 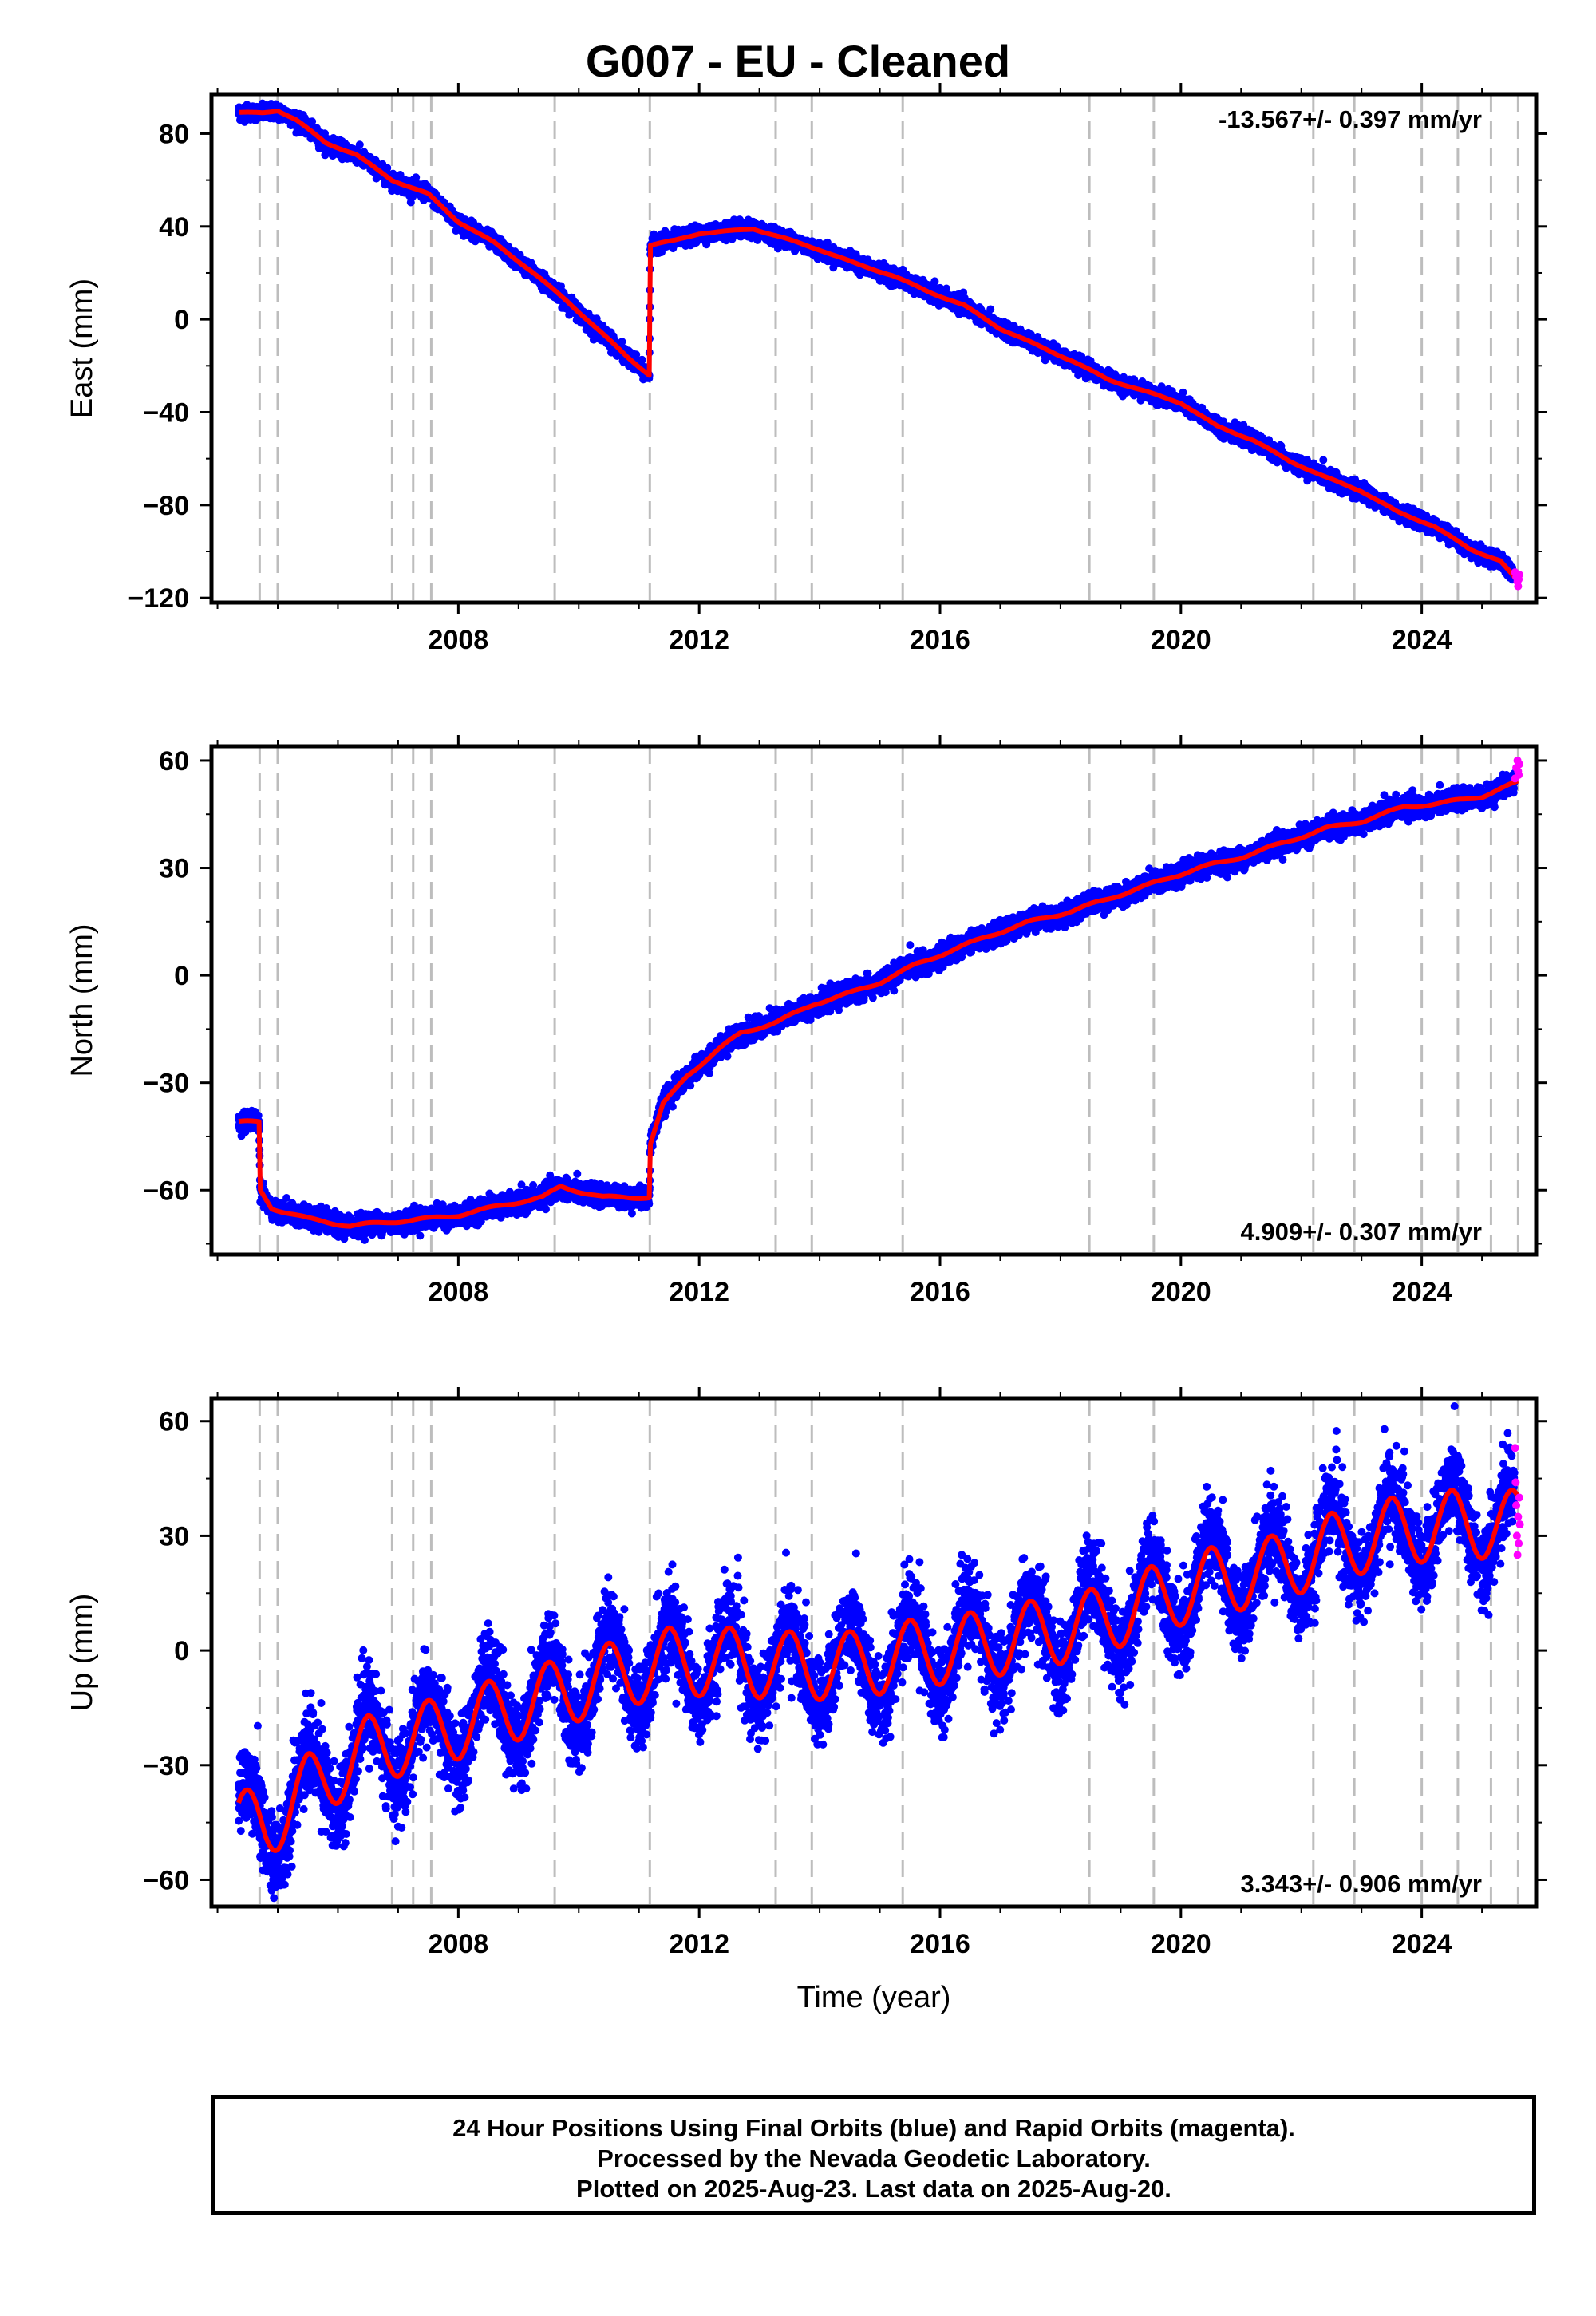 What do you see at coordinates (1350, 119) in the screenshot?
I see `rate-label: -13.567+/- 0.397 mm/yr` at bounding box center [1350, 119].